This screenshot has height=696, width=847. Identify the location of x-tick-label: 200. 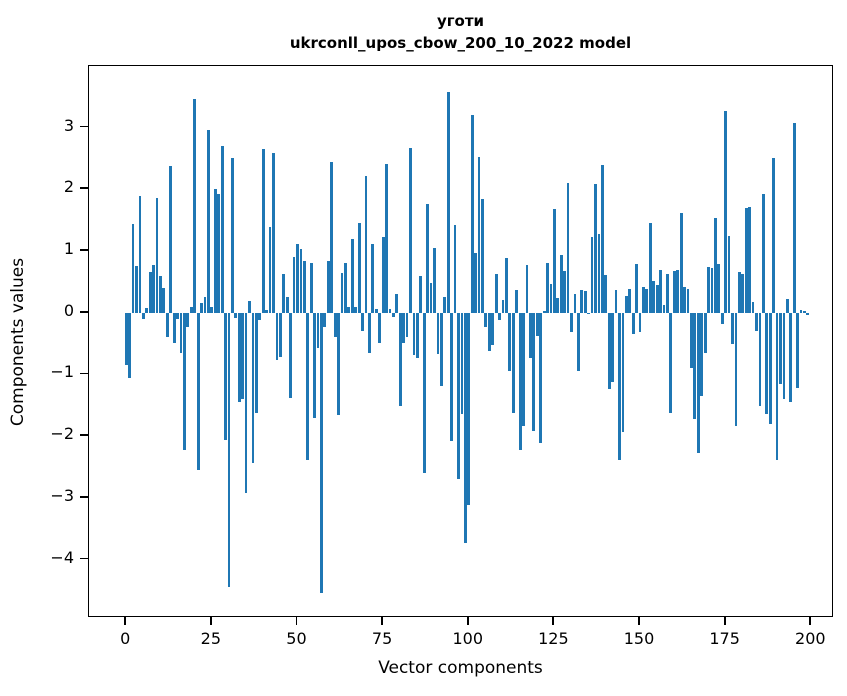
(810, 638).